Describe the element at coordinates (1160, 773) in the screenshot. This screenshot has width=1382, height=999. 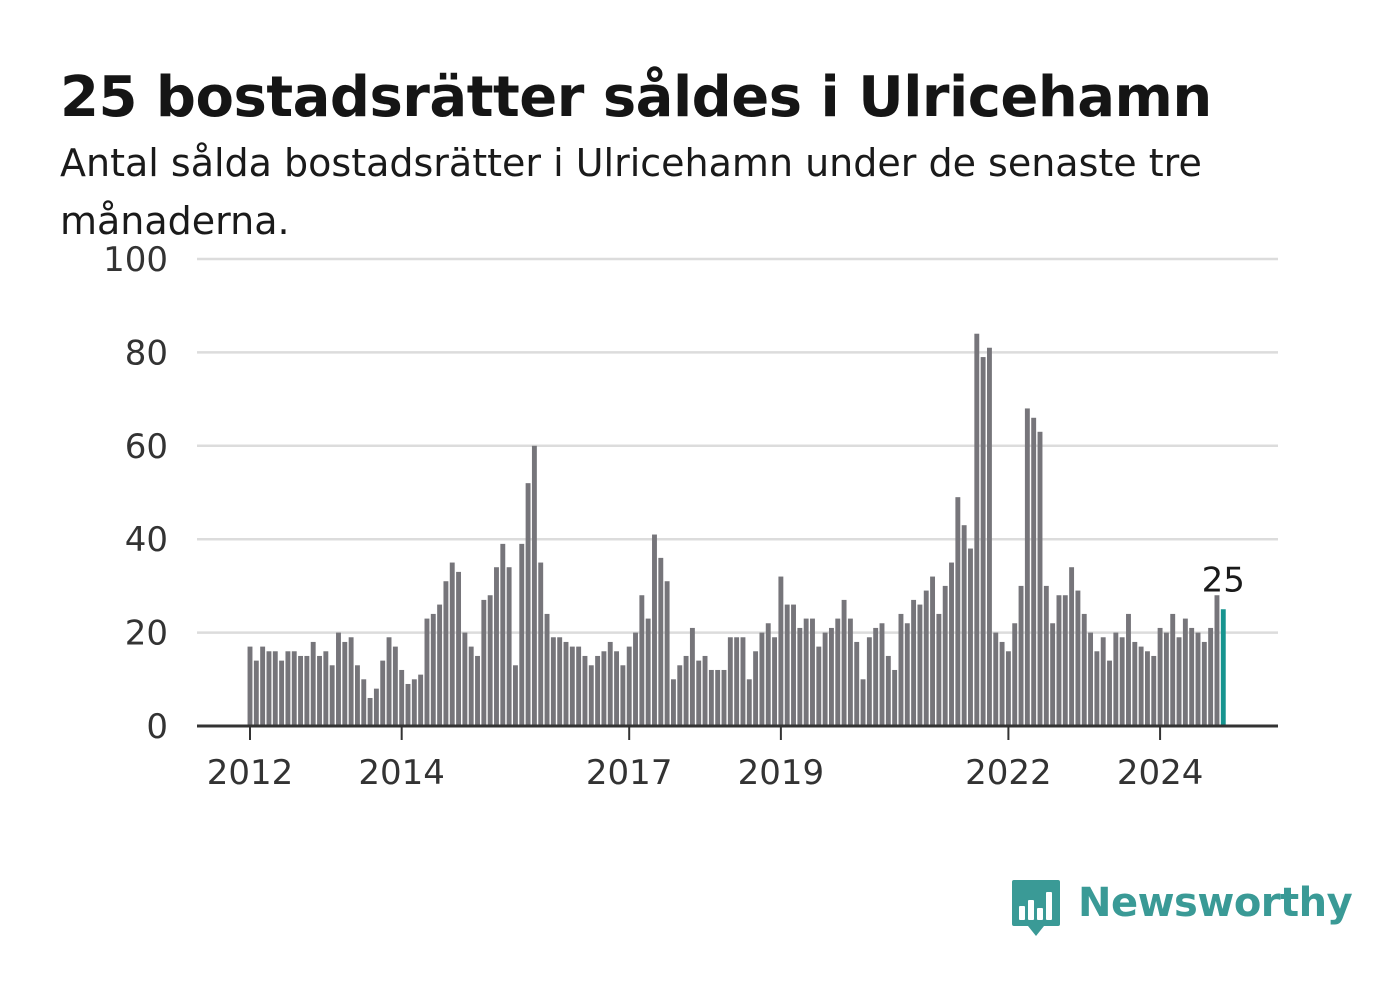
I see `x-tick-label: 2024` at that location.